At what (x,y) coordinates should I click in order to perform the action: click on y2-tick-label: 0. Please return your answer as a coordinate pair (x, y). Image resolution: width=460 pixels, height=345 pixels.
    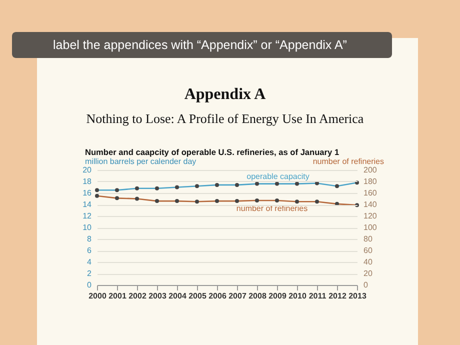
    Looking at the image, I should click on (366, 285).